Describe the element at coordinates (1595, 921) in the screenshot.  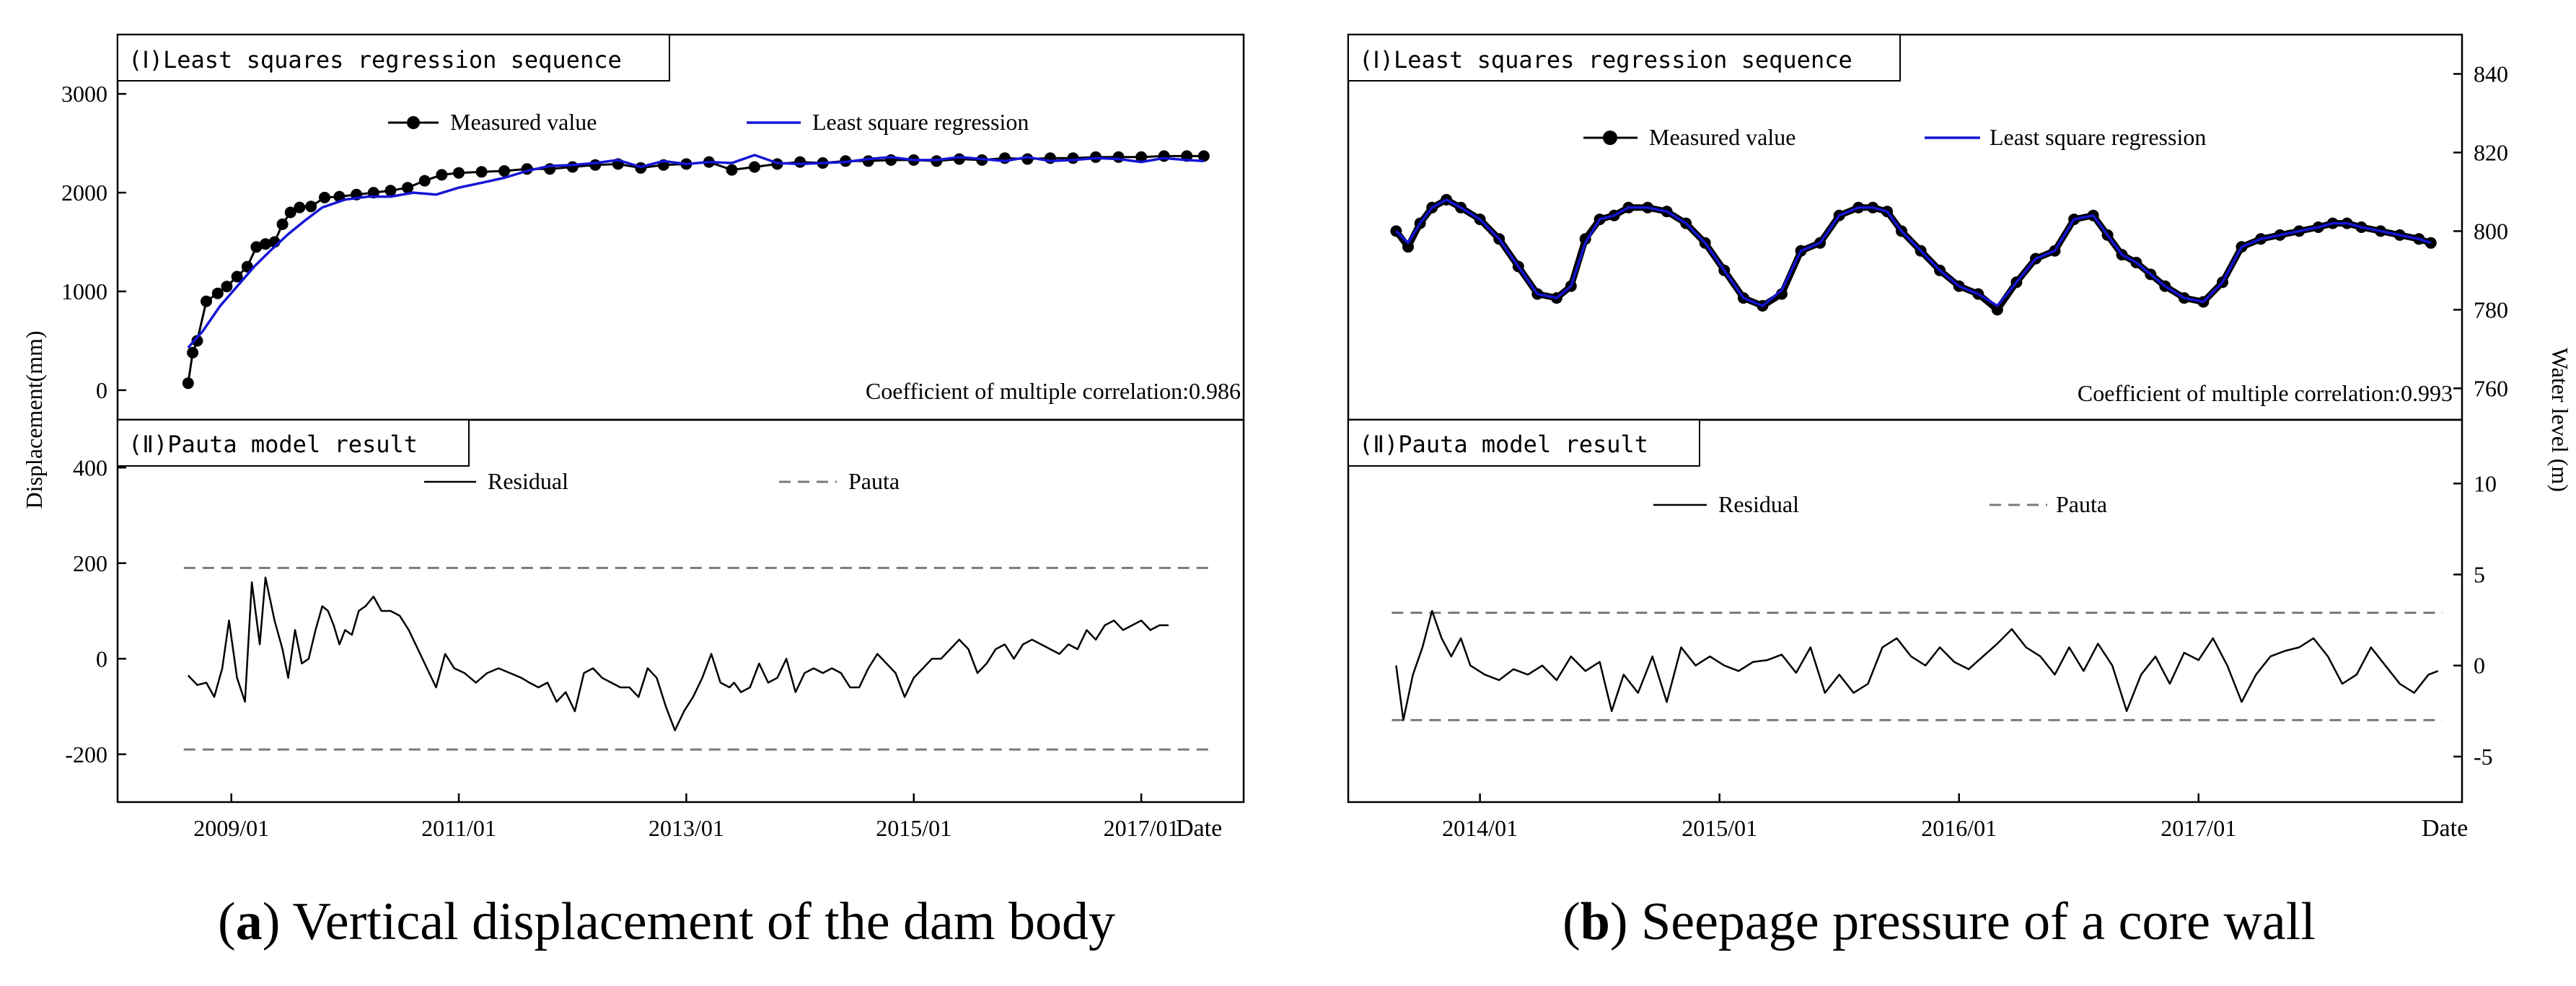
I see `panel-b-caption-letter: b` at that location.